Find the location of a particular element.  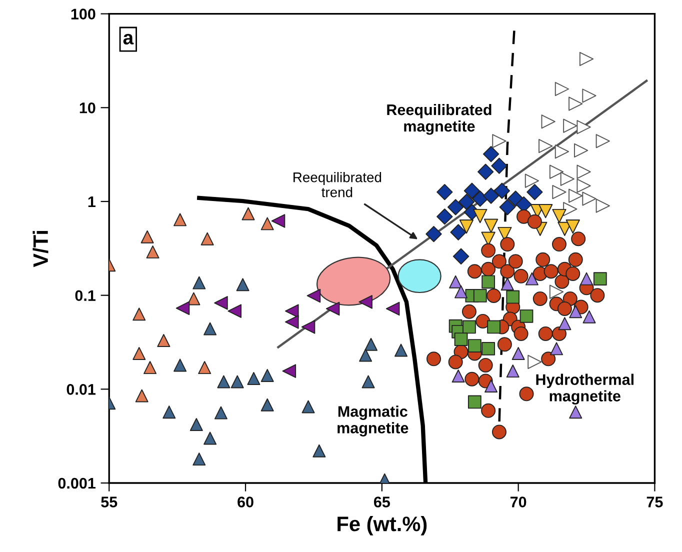

y-tick-label: 100 is located at coordinates (83, 14).